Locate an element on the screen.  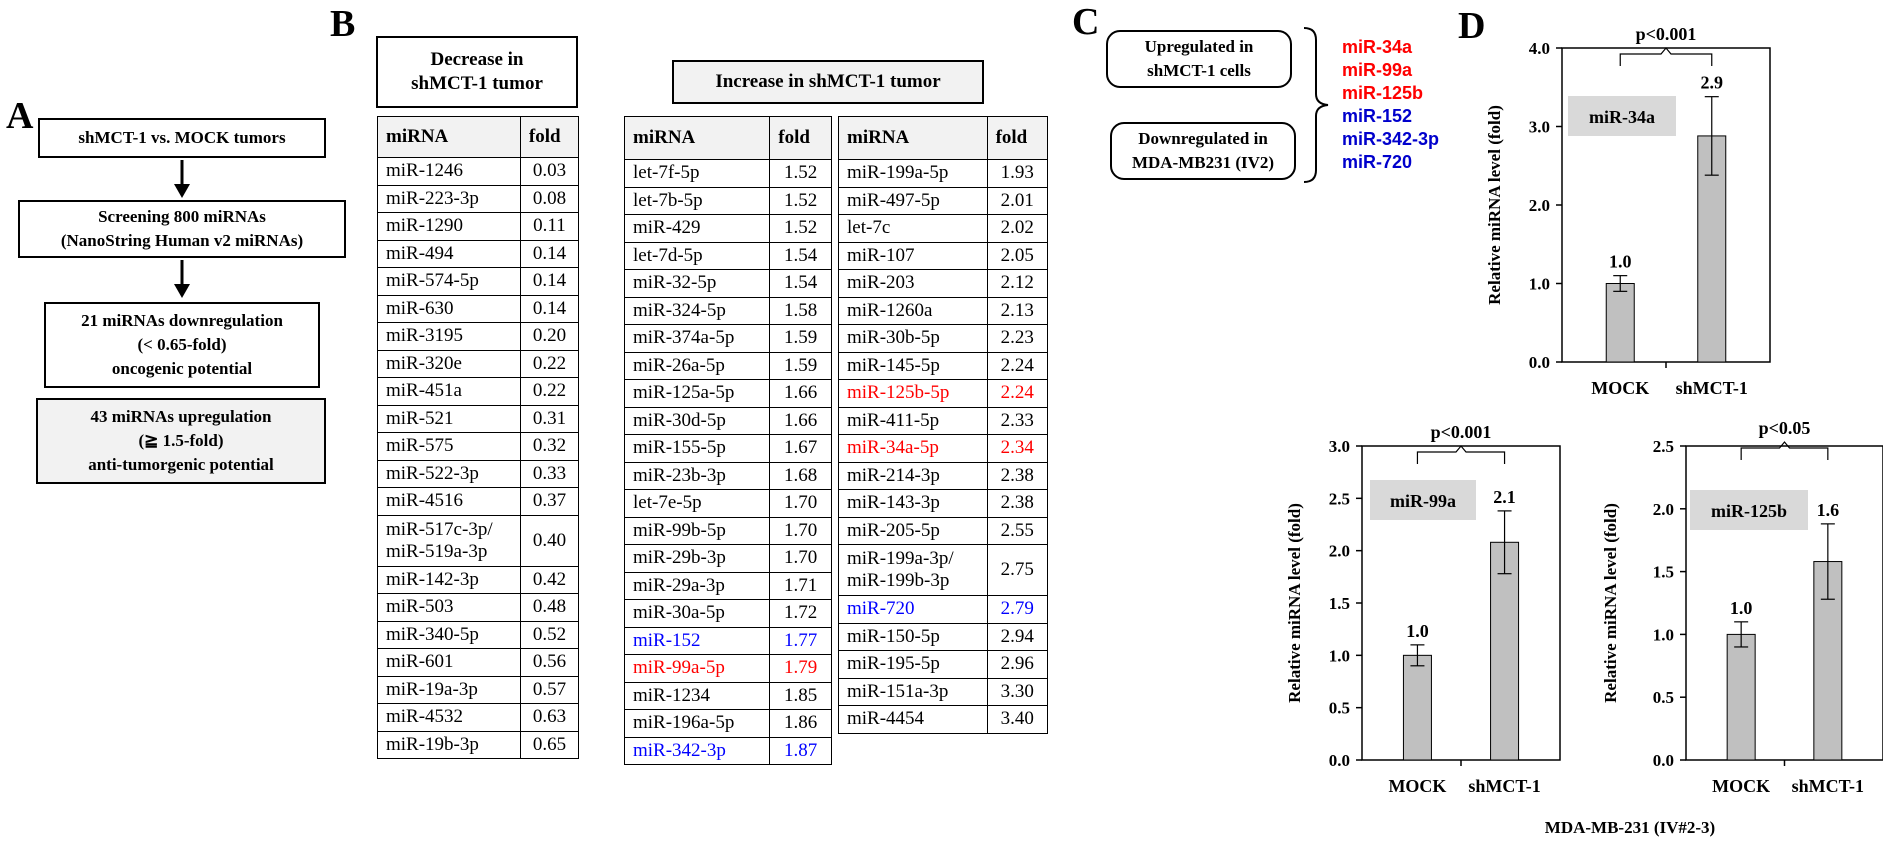
category-label: MOCK is located at coordinates (1417, 786).